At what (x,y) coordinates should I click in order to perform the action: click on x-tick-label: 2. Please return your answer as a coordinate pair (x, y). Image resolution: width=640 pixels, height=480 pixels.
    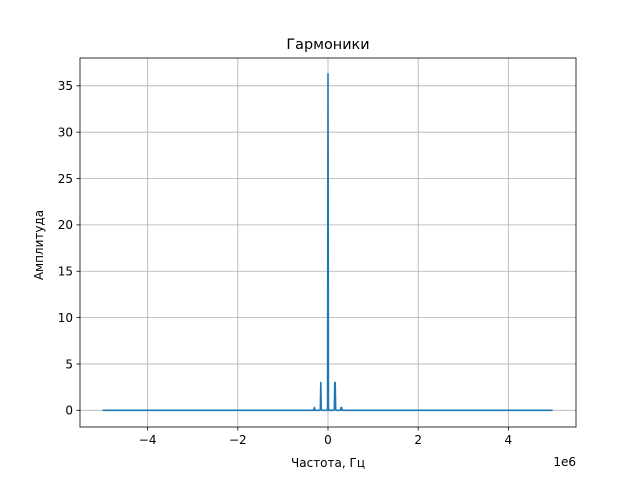
    Looking at the image, I should click on (418, 440).